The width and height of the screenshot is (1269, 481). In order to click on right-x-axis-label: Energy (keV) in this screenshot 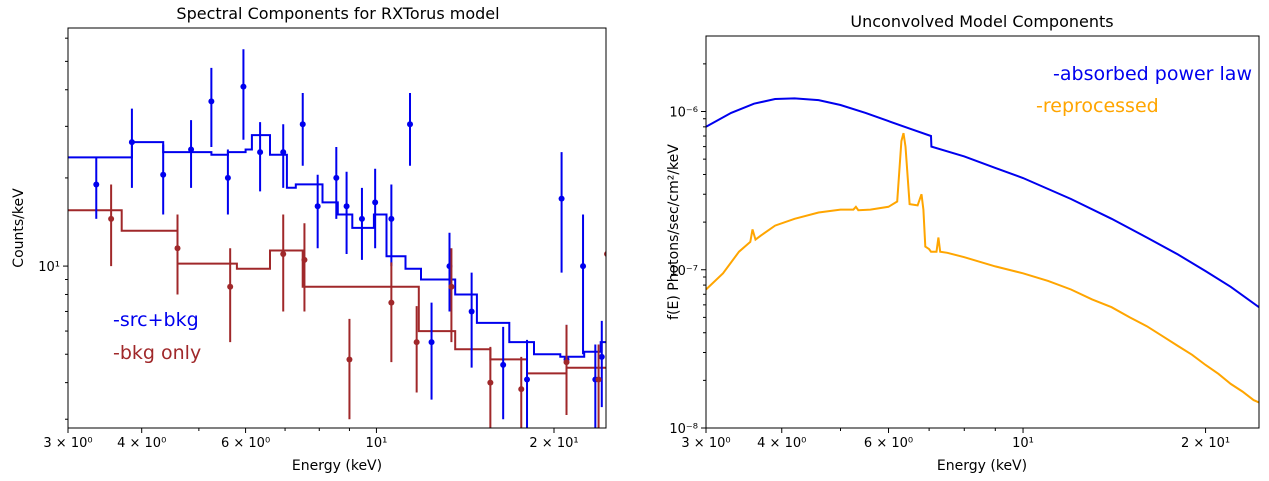, I will do `click(982, 466)`.